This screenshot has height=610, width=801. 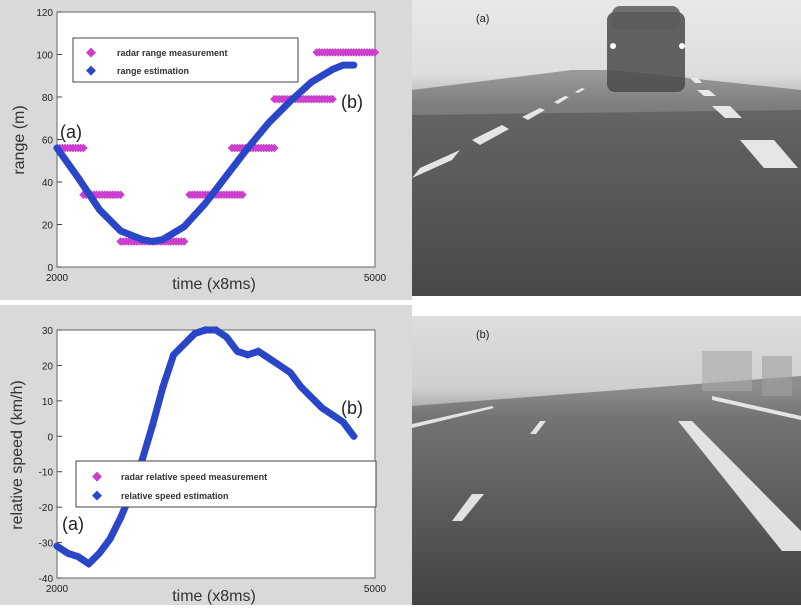 What do you see at coordinates (48, 183) in the screenshot?
I see `range-y-tick-label: 40` at bounding box center [48, 183].